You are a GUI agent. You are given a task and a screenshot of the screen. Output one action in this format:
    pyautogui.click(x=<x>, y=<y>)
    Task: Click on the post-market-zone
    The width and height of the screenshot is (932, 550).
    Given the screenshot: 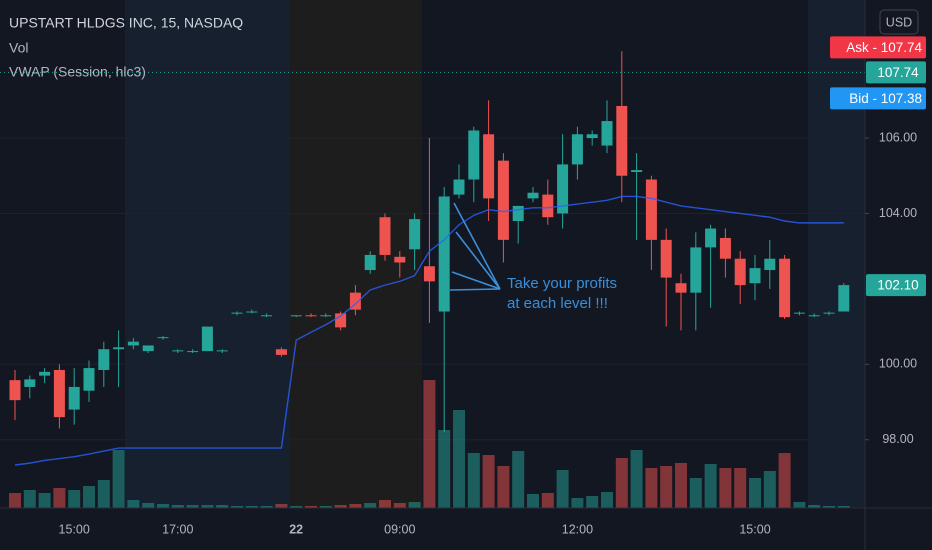 What is the action you would take?
    pyautogui.click(x=836, y=254)
    